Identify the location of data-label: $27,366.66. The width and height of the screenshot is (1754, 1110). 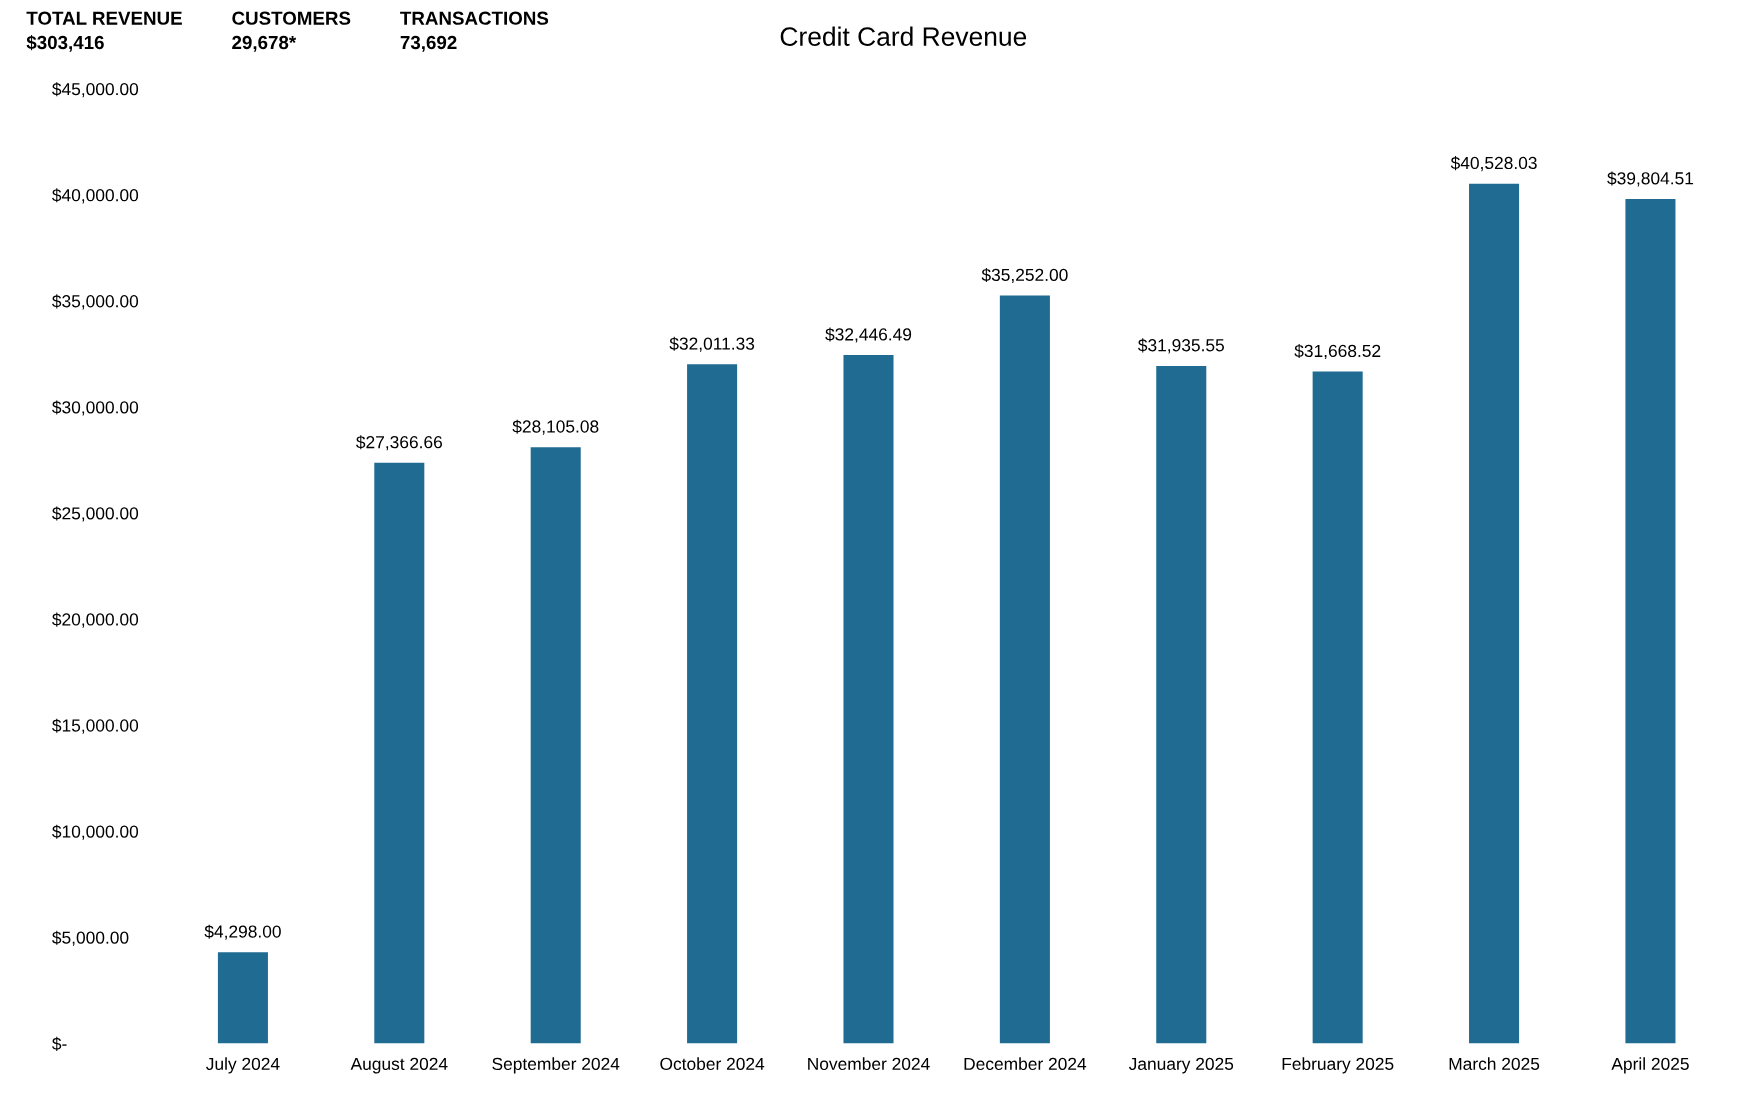
(399, 443).